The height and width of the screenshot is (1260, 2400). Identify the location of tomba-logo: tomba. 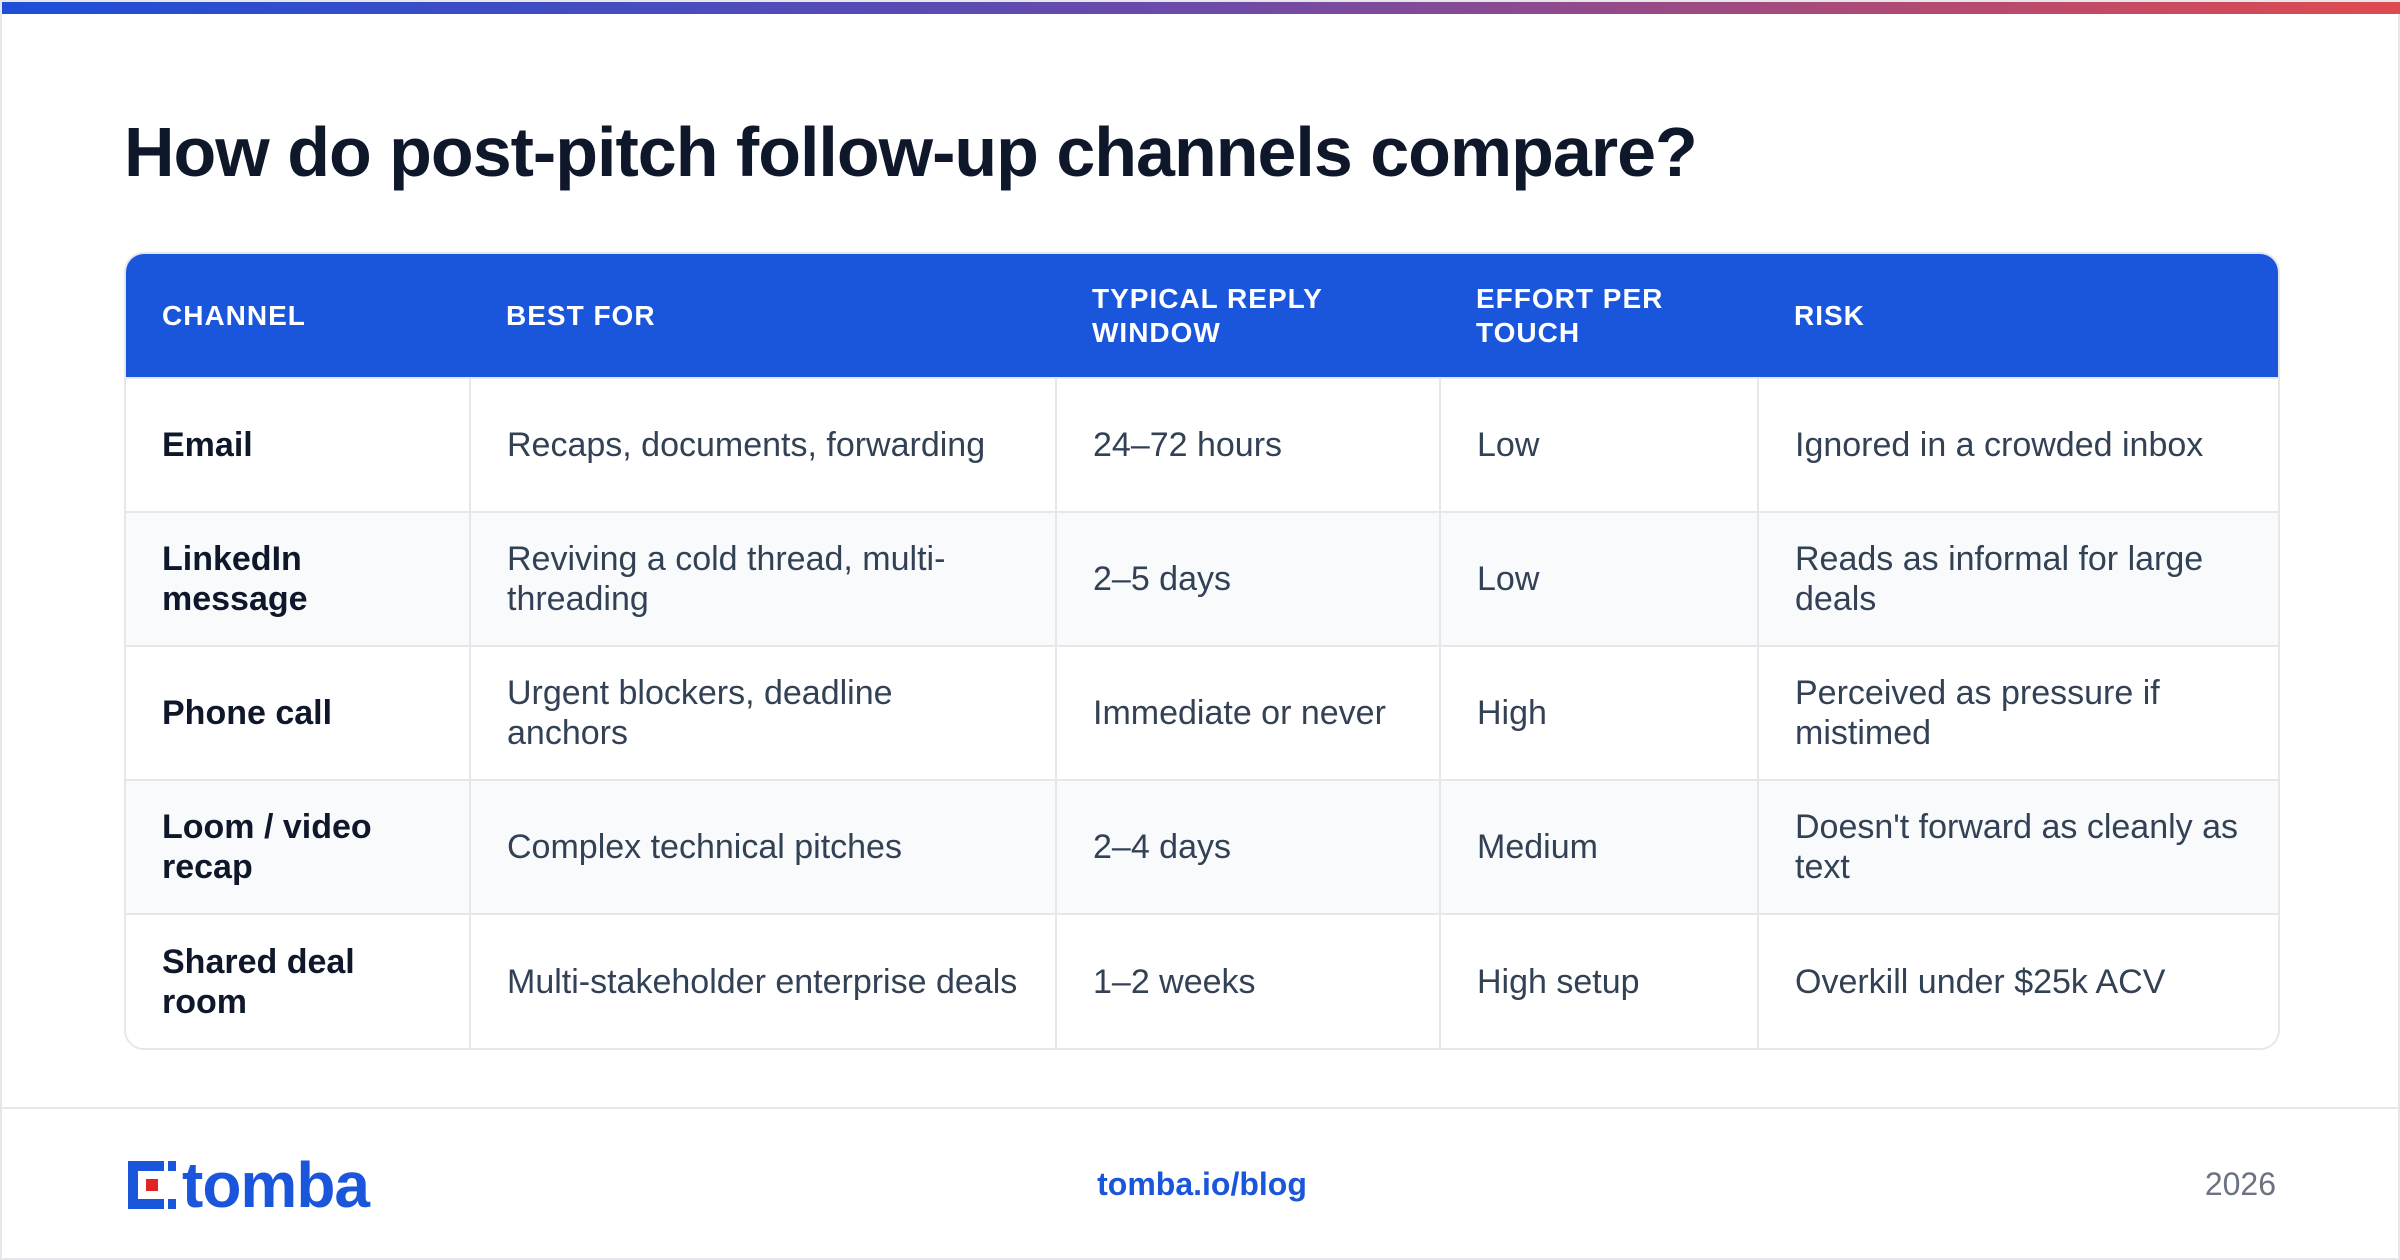
(247, 1185).